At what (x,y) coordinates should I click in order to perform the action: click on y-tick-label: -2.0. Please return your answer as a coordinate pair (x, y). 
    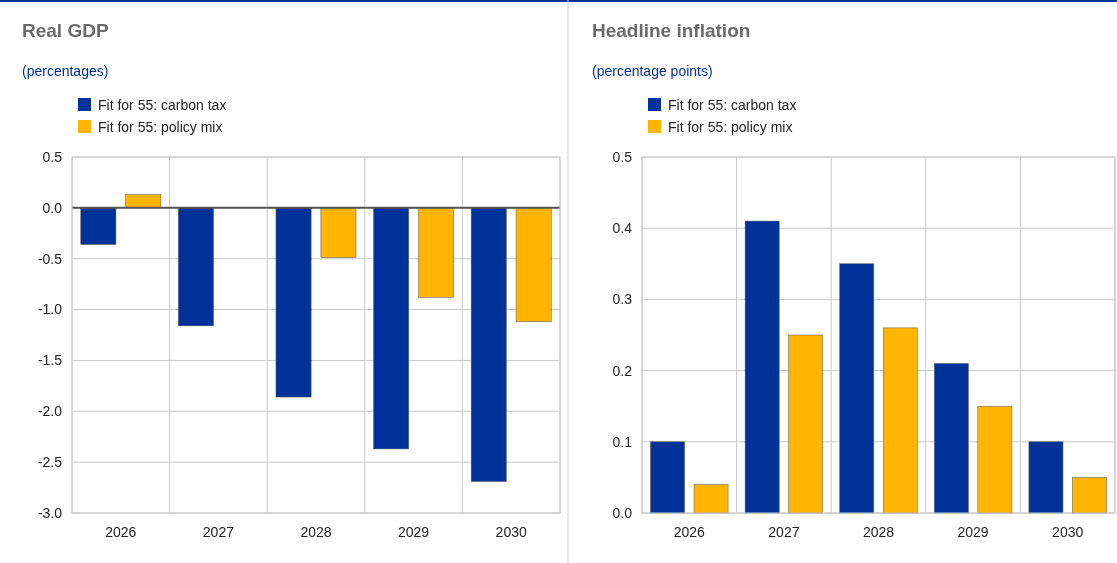
    Looking at the image, I should click on (50, 411).